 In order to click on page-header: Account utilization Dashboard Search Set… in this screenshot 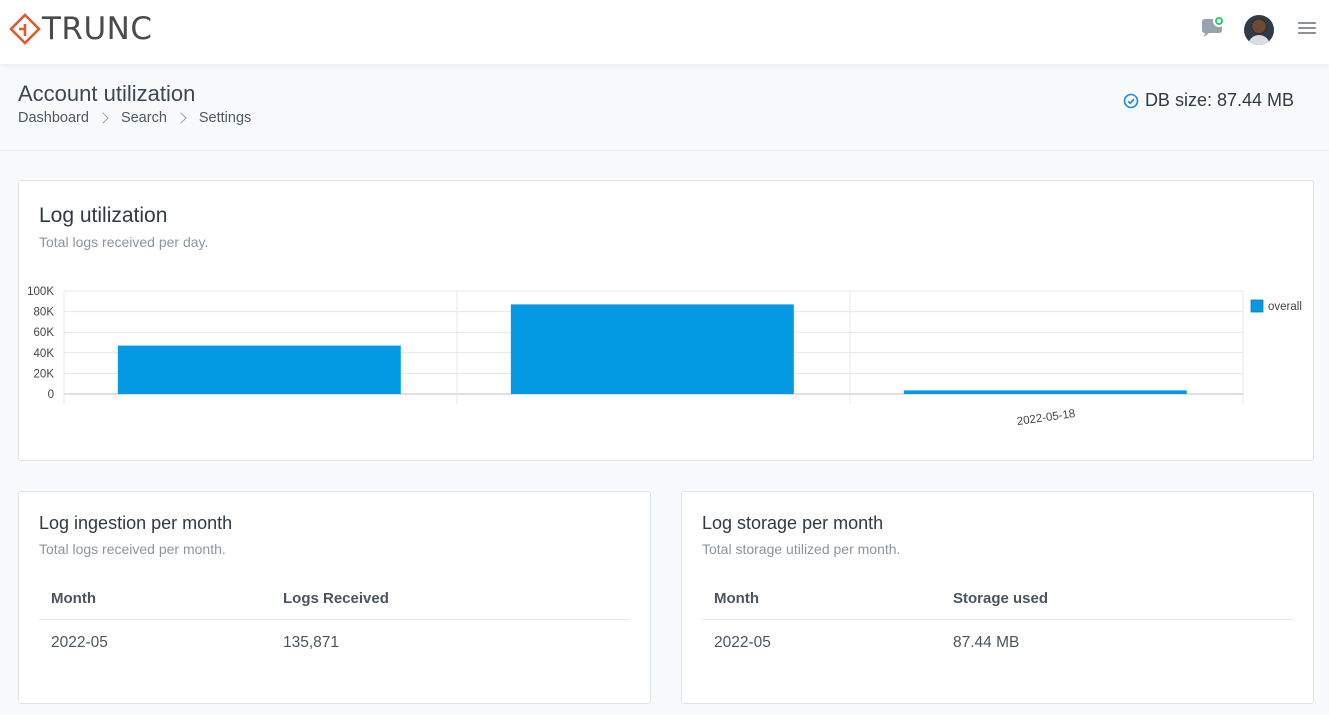, I will do `click(664, 107)`.